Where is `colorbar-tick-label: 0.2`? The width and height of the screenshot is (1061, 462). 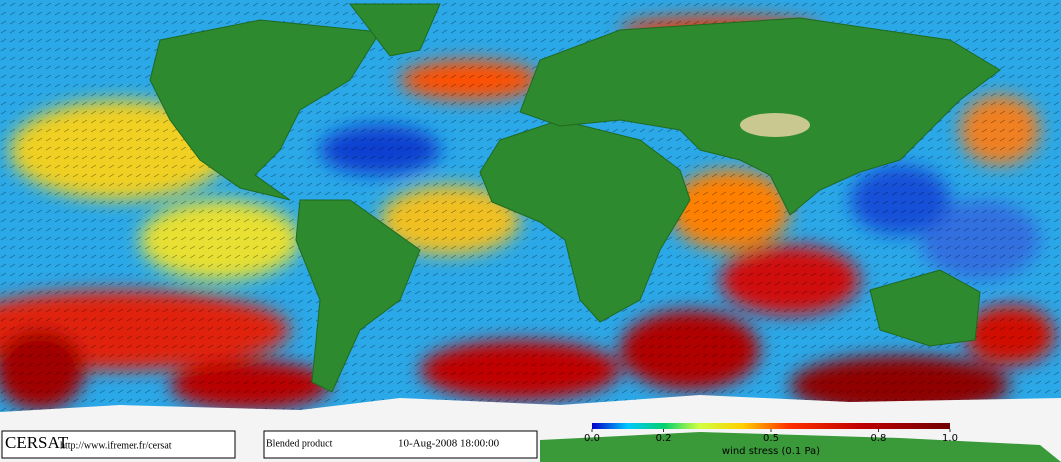 colorbar-tick-label: 0.2 is located at coordinates (664, 438).